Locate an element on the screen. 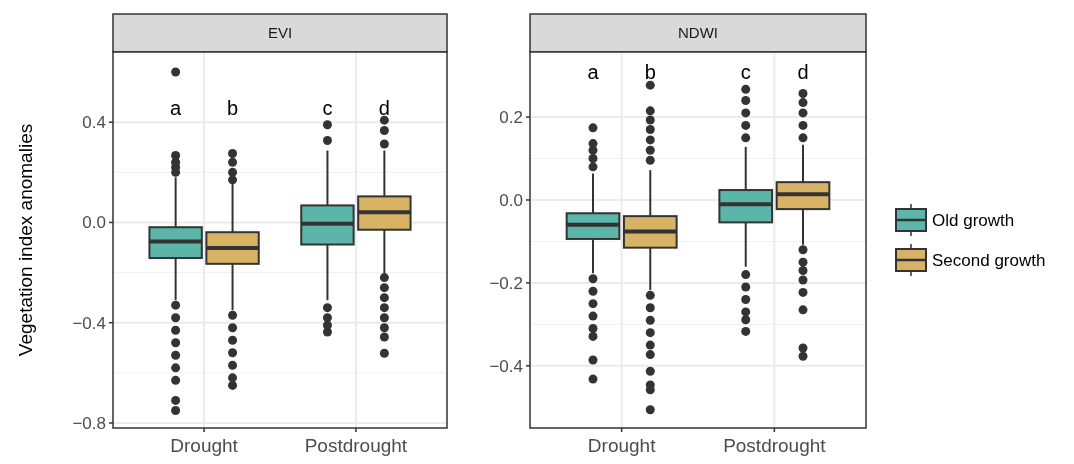  chart-title: EVI is located at coordinates (280, 33).